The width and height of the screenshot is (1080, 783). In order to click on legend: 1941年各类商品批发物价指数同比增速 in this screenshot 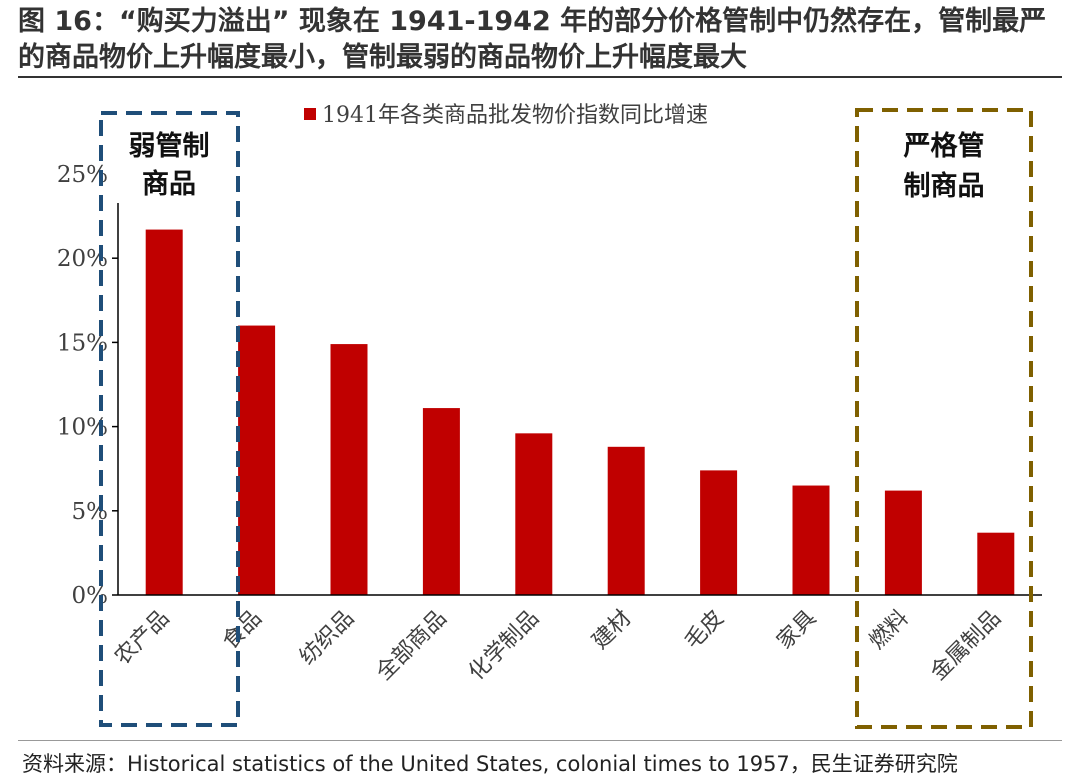, I will do `click(506, 115)`.